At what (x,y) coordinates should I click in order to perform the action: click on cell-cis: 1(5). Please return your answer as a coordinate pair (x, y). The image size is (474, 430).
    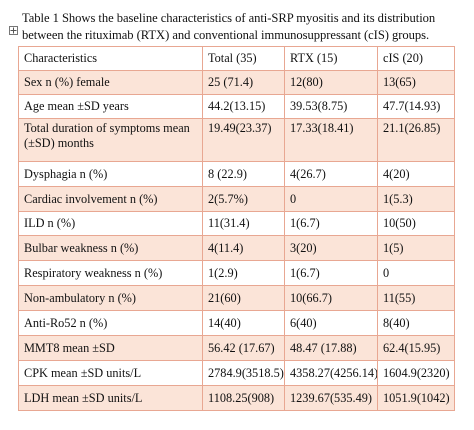
    Looking at the image, I should click on (416, 248).